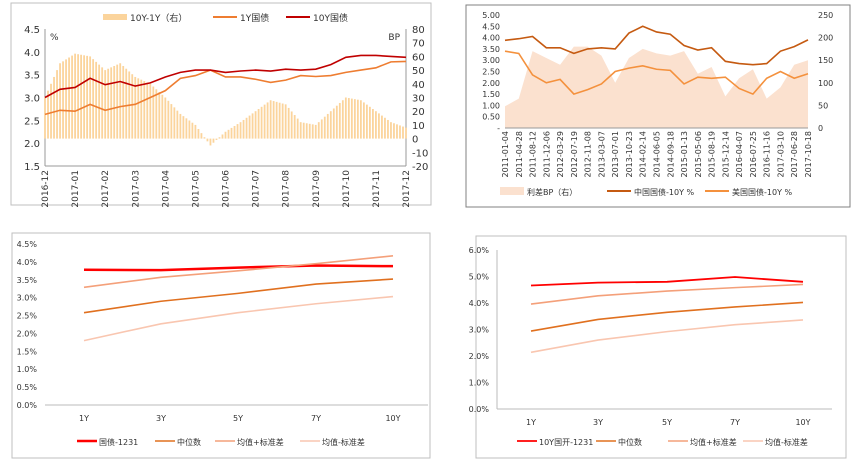 This screenshot has width=853, height=468. What do you see at coordinates (560, 154) in the screenshot?
I see `chart2-xtick: 2012-03-29` at bounding box center [560, 154].